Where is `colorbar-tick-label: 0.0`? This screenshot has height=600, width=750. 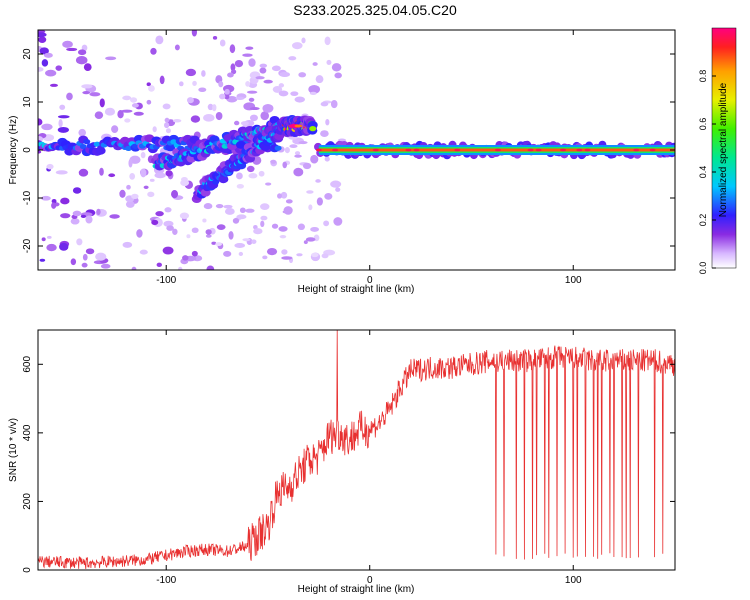
colorbar-tick-label: 0.0 is located at coordinates (703, 268).